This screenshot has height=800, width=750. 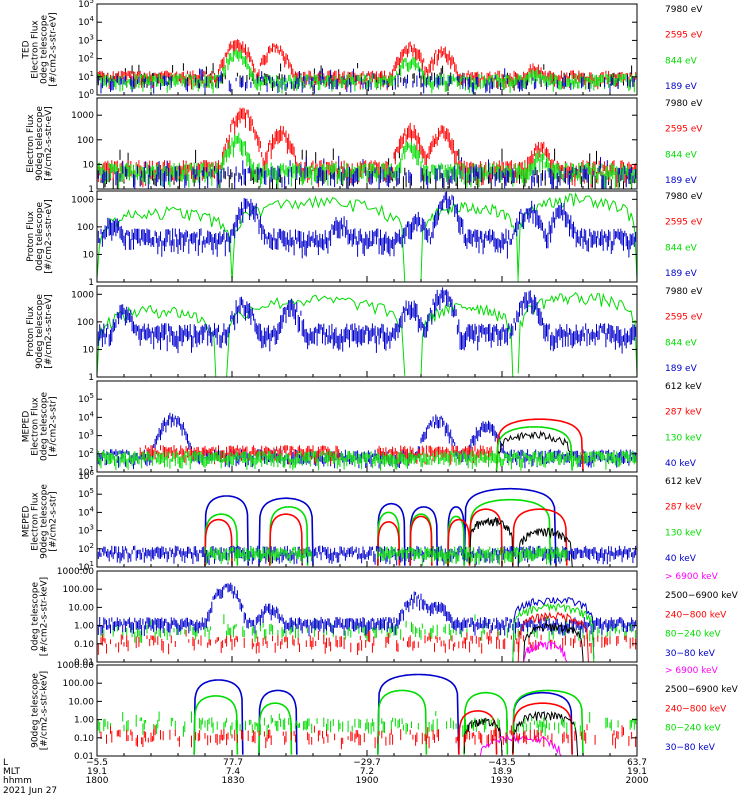 What do you see at coordinates (690, 654) in the screenshot?
I see `panel-7-legend-4: 30−80 keV` at bounding box center [690, 654].